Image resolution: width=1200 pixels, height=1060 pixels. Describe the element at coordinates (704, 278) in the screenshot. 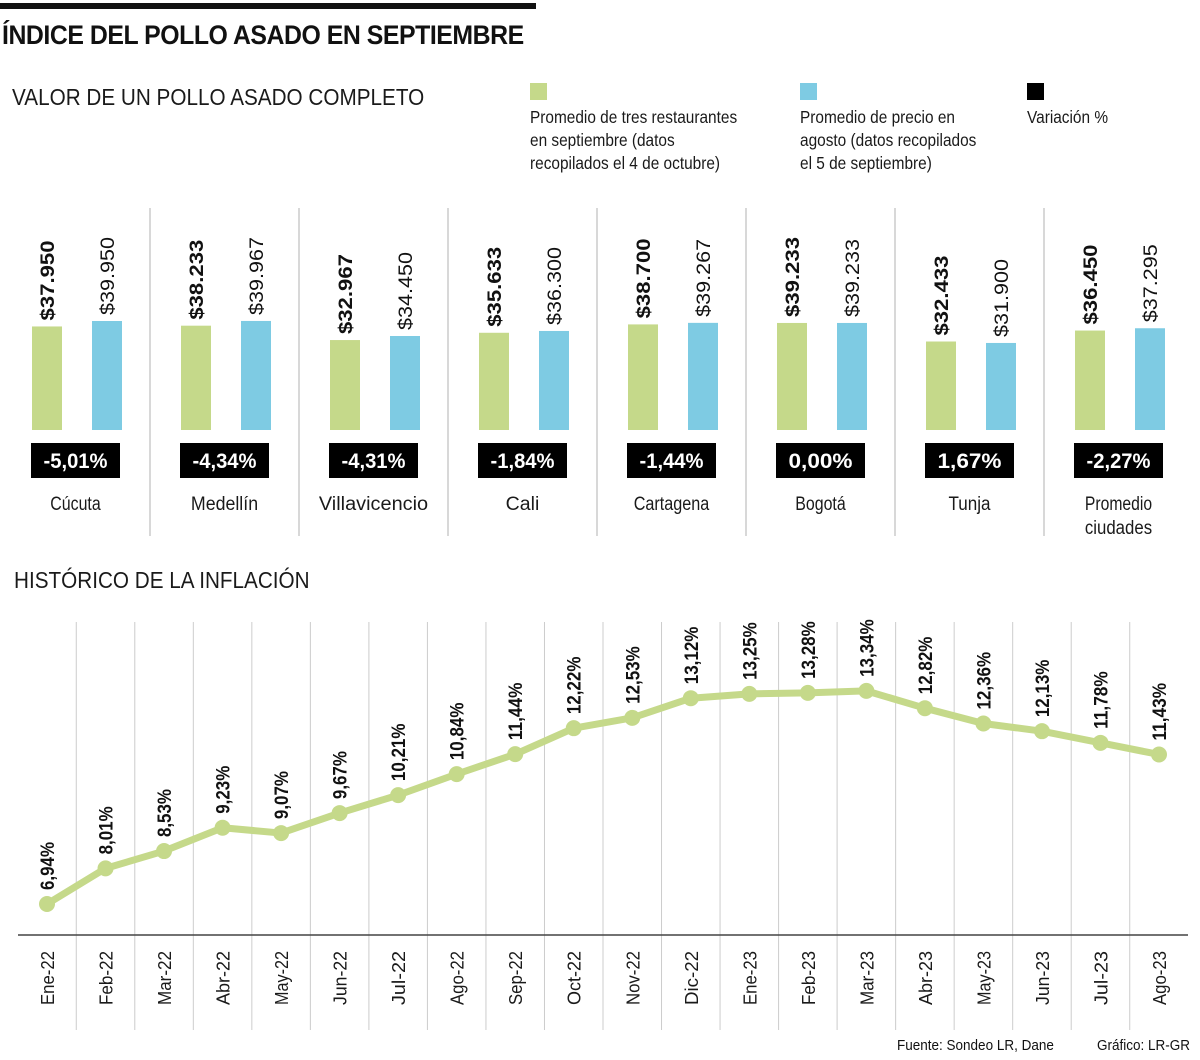

I see `bar-value-label-august: $39.267` at that location.